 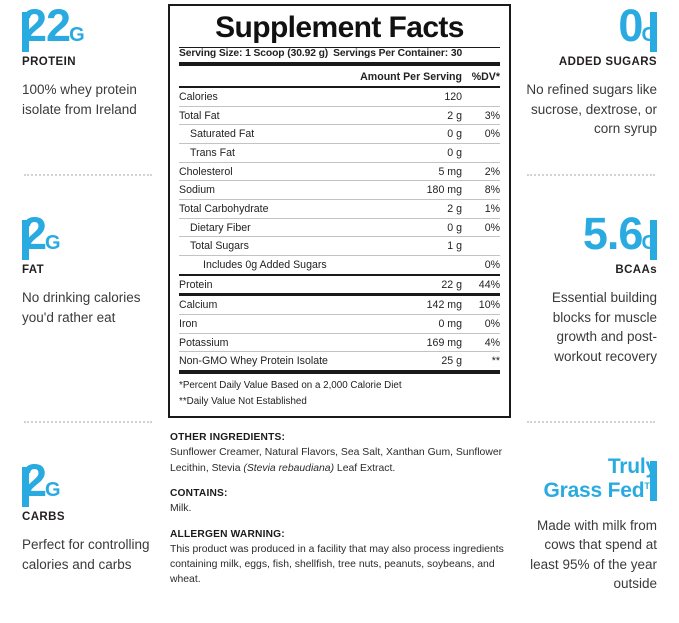 What do you see at coordinates (79, 99) in the screenshot?
I see `protein-description: 100% whey protein isolate from Ireland` at bounding box center [79, 99].